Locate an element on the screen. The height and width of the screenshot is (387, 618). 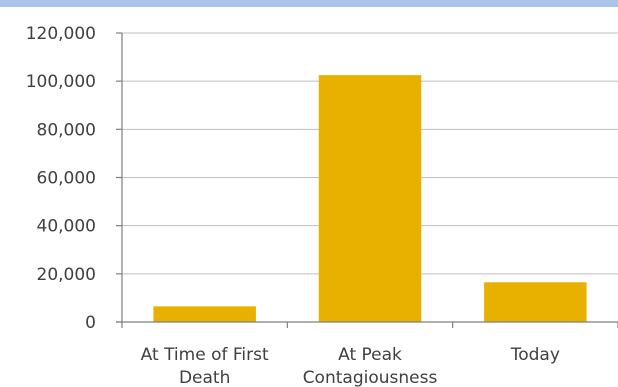
y-axis-ticks: 0 20,000 40,000 60,000 80,000 100,000 120,000 is located at coordinates (61, 178).